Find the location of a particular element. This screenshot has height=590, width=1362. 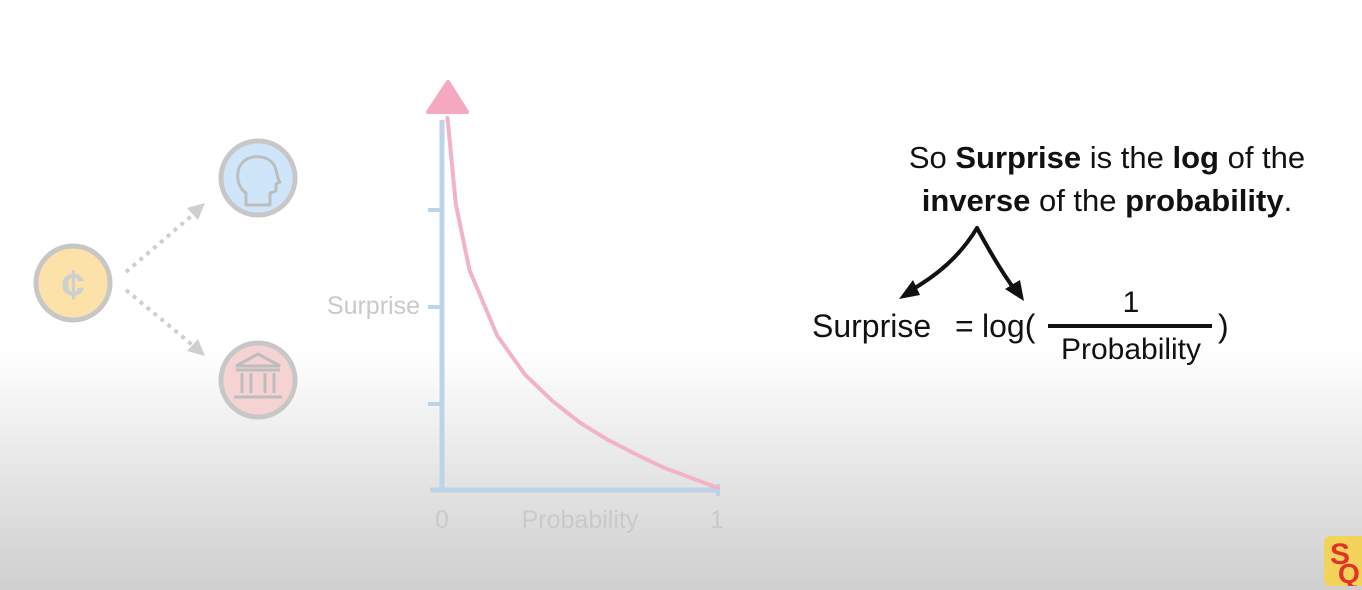

caption-bold-probability: probability is located at coordinates (1204, 200).